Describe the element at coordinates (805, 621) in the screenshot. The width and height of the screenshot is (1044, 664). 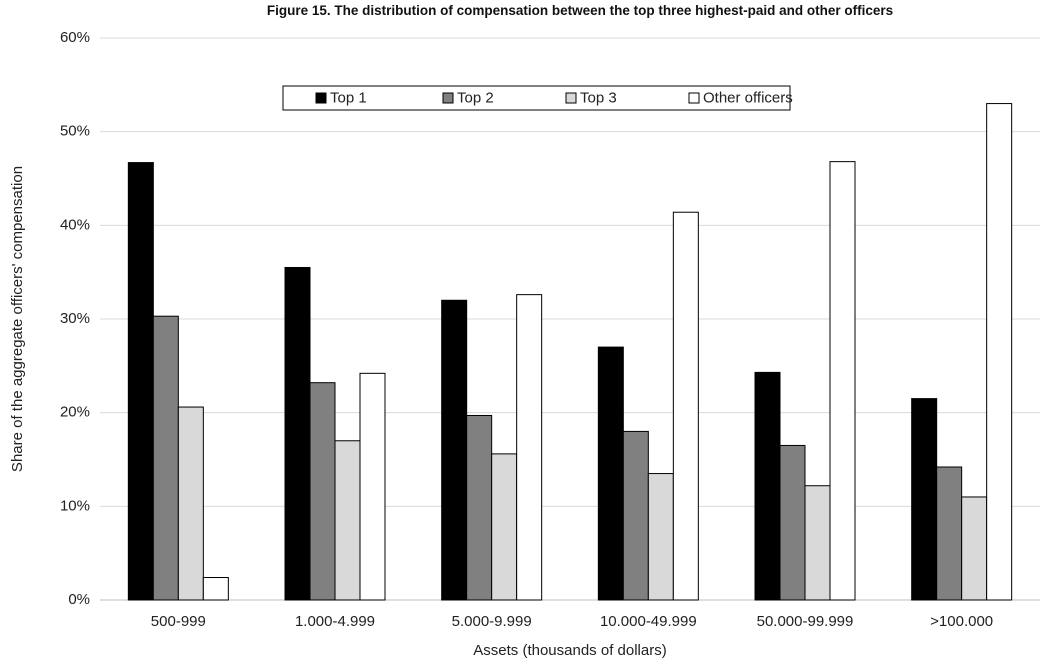
I see `x-tick-label: 50.000-99.999` at that location.